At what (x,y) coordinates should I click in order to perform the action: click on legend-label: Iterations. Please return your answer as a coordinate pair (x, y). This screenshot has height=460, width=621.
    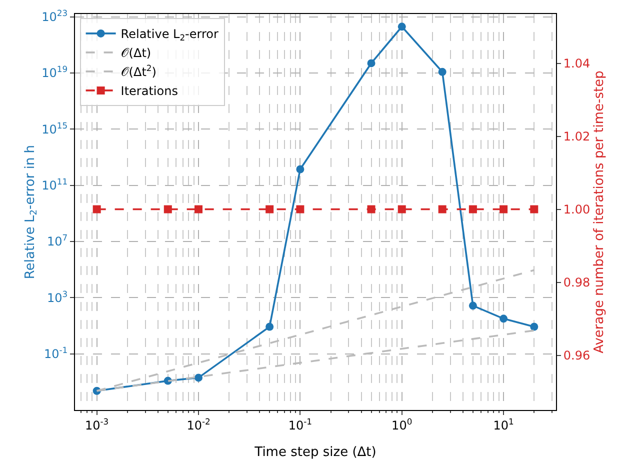
    Looking at the image, I should click on (149, 91).